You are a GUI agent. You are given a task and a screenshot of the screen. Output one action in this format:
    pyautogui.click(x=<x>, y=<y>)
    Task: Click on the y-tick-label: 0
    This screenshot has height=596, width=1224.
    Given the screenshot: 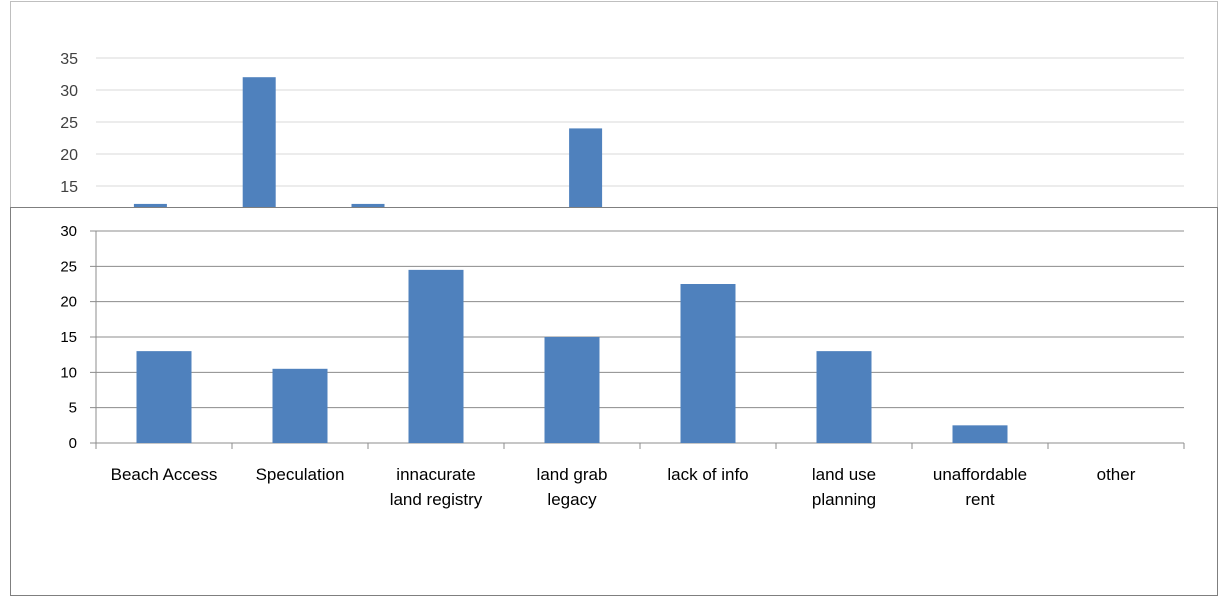 What is the action you would take?
    pyautogui.click(x=73, y=443)
    